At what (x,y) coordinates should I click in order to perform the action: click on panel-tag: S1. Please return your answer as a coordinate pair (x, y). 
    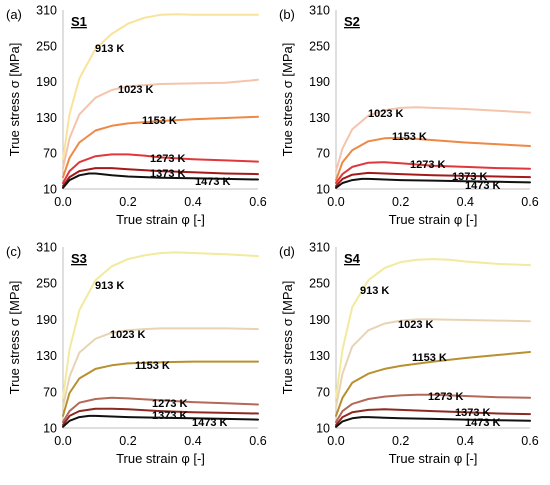
    Looking at the image, I should click on (79, 21).